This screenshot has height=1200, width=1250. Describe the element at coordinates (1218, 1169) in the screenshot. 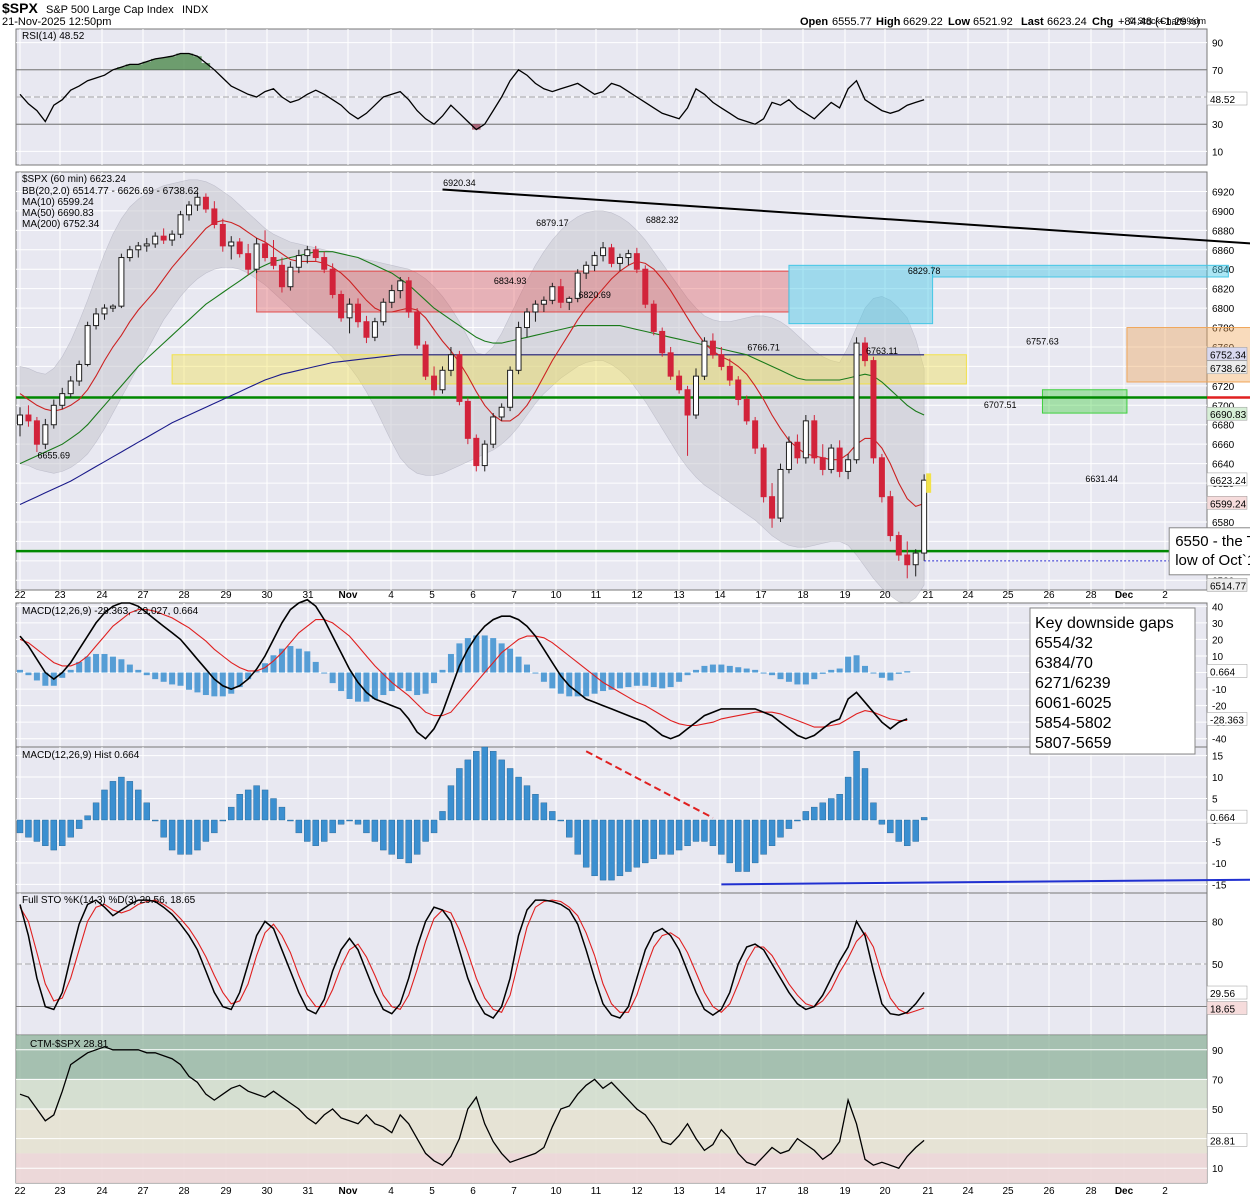

I see `ctm-axis-tick-label: 10` at that location.